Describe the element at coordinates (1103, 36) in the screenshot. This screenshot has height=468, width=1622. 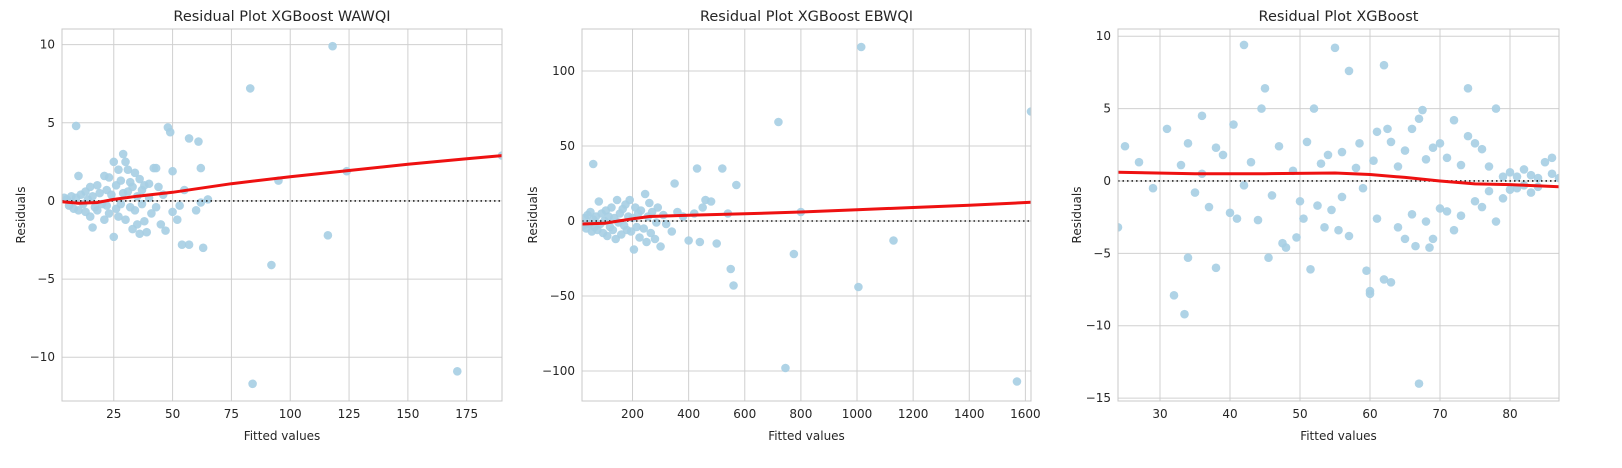
I see `y-tick-label: 10` at that location.